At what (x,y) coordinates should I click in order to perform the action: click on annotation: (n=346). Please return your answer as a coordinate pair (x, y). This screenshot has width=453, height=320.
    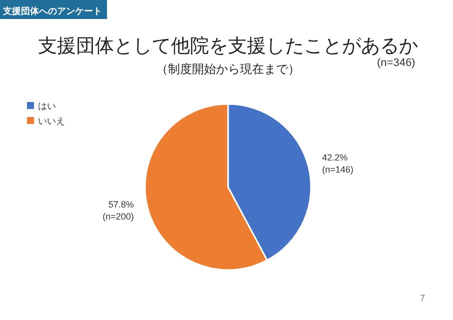
    Looking at the image, I should click on (396, 63).